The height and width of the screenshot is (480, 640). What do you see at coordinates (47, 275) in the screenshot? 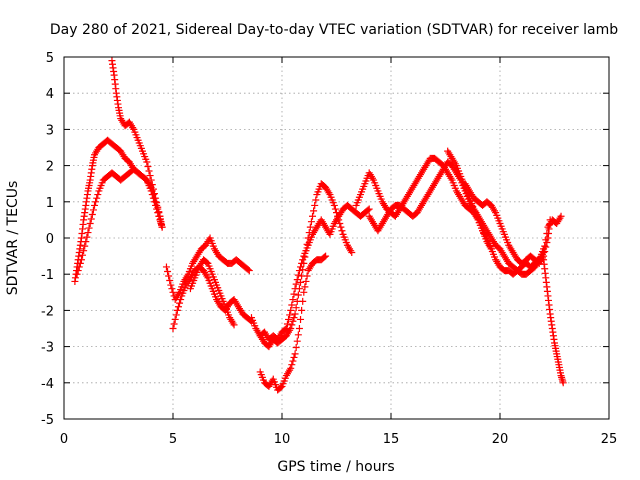
I see `y-tick-label: -1` at bounding box center [47, 275].